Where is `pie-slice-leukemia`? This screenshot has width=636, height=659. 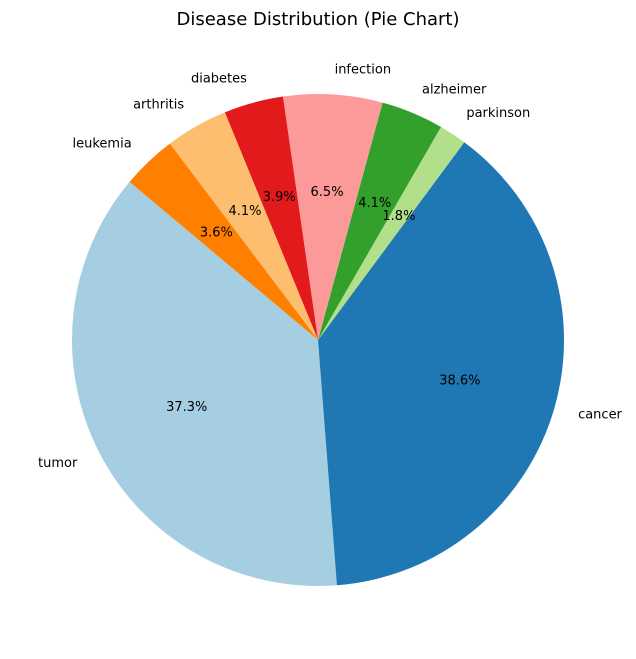 pie-slice-leukemia is located at coordinates (223, 241).